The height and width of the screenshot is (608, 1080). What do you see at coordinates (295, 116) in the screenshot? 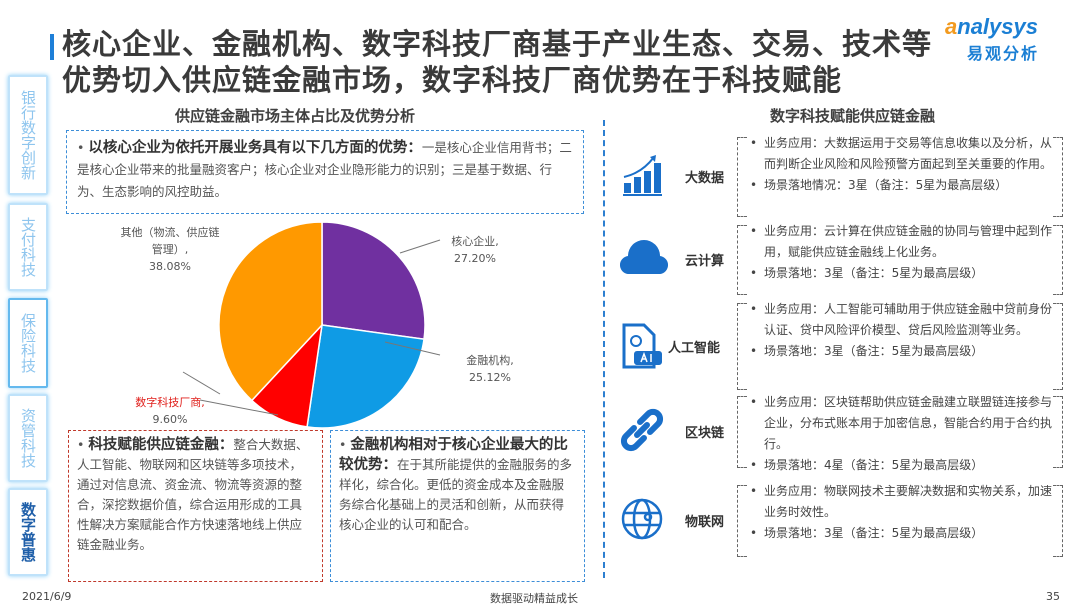
I see `left-heading: 供应链金融市场主体占比及优势分析` at bounding box center [295, 116].